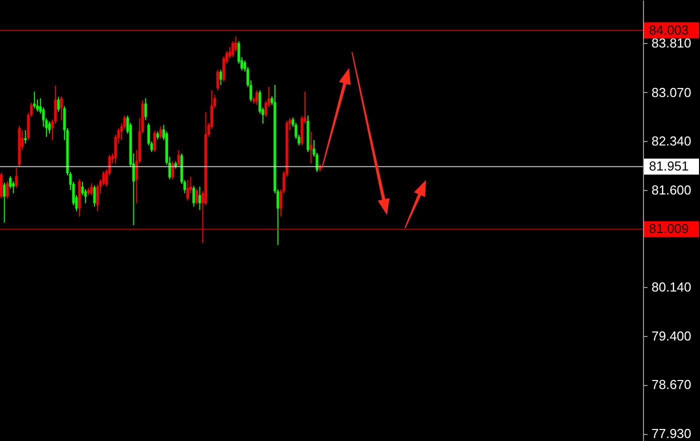 The image size is (700, 441). I want to click on y-tick-label: 77.930, so click(672, 433).